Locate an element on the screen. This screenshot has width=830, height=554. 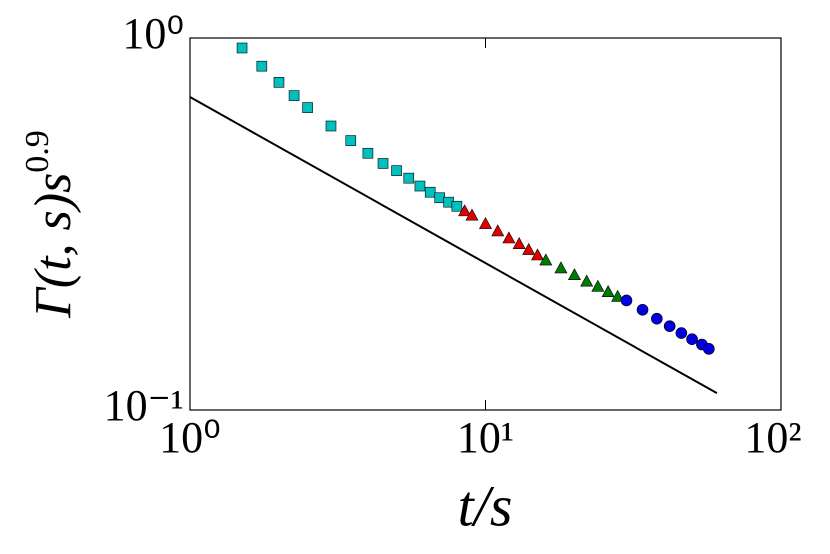
y-tick-label: 10⁻¹ is located at coordinates (144, 405).